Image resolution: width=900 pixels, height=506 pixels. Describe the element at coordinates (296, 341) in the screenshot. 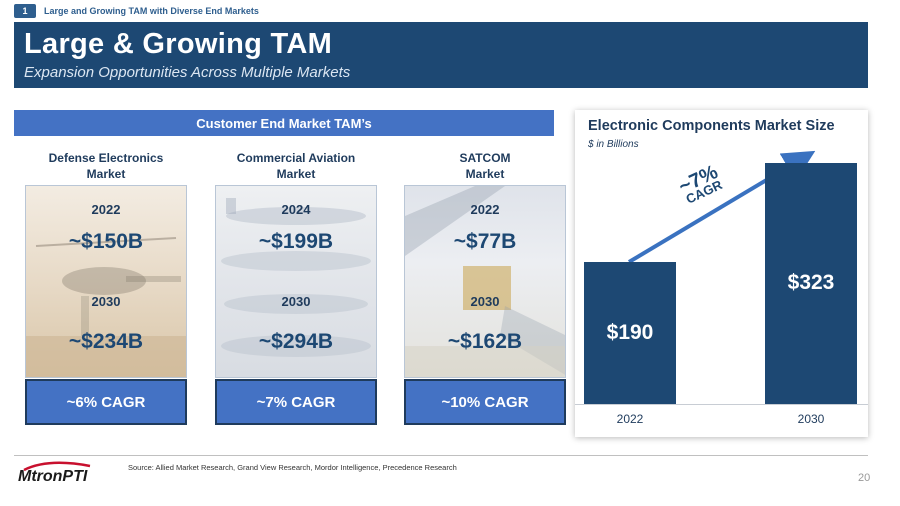

I see `tam-value: ~$294B` at that location.